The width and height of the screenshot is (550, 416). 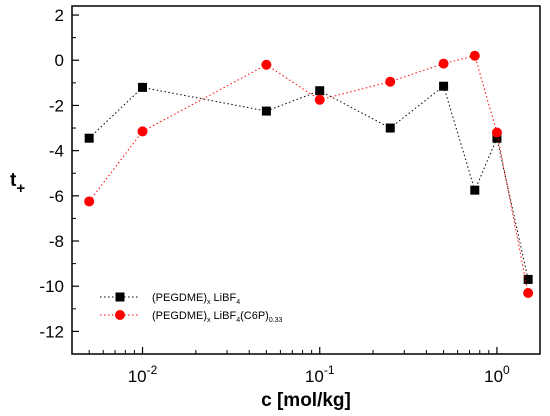 I want to click on legend-item-2: (PEGDME)x LiBF4(C6P)0.33, so click(x=191, y=317).